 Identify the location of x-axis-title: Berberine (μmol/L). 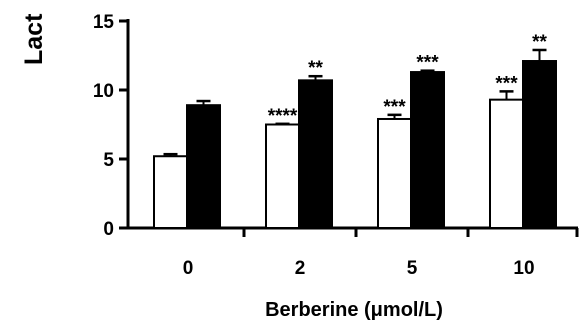
(354, 310).